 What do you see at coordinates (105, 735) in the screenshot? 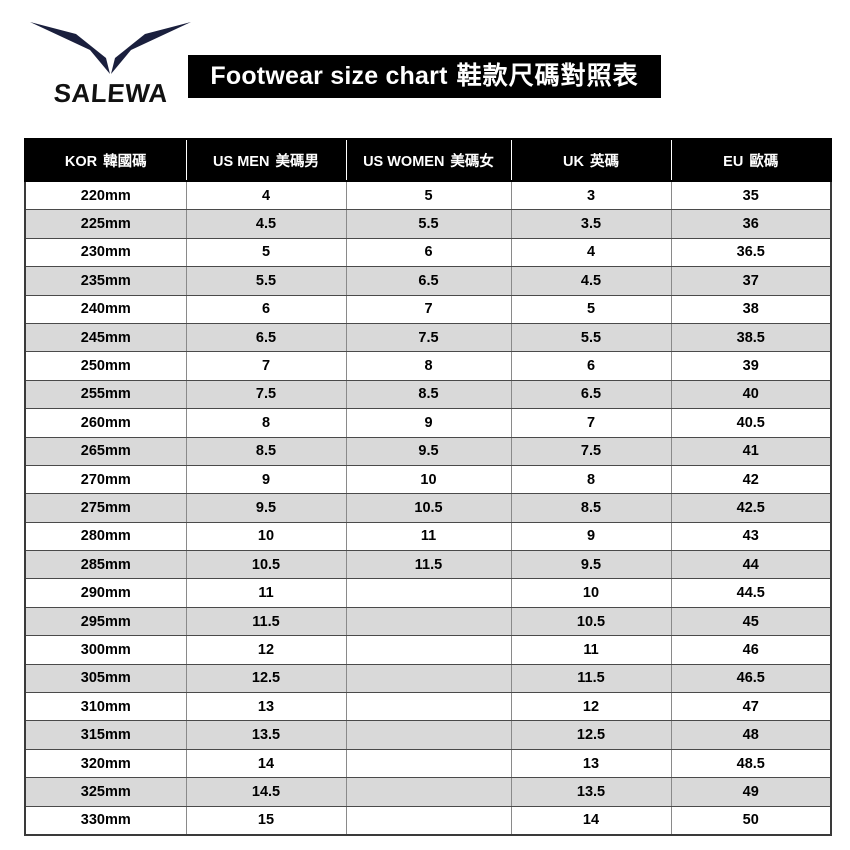
I see `cell-kor: 315mm` at bounding box center [105, 735].